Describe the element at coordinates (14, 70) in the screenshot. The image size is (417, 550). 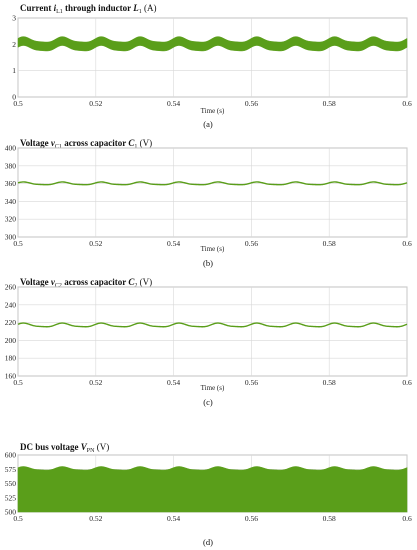
I see `y-tick-label: 1` at that location.